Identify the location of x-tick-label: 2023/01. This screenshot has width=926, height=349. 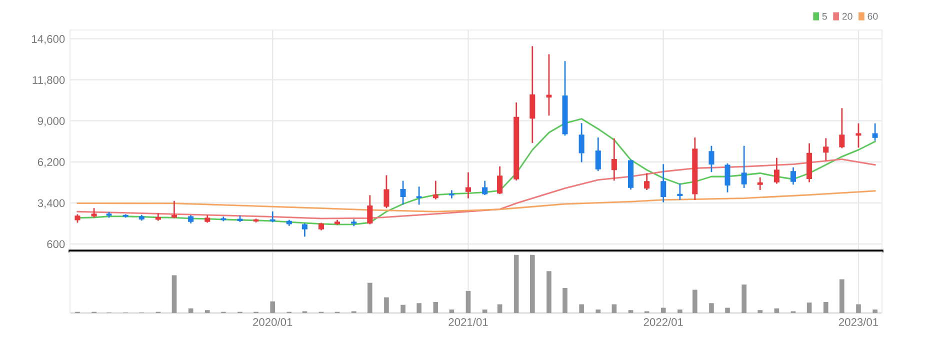
(858, 322).